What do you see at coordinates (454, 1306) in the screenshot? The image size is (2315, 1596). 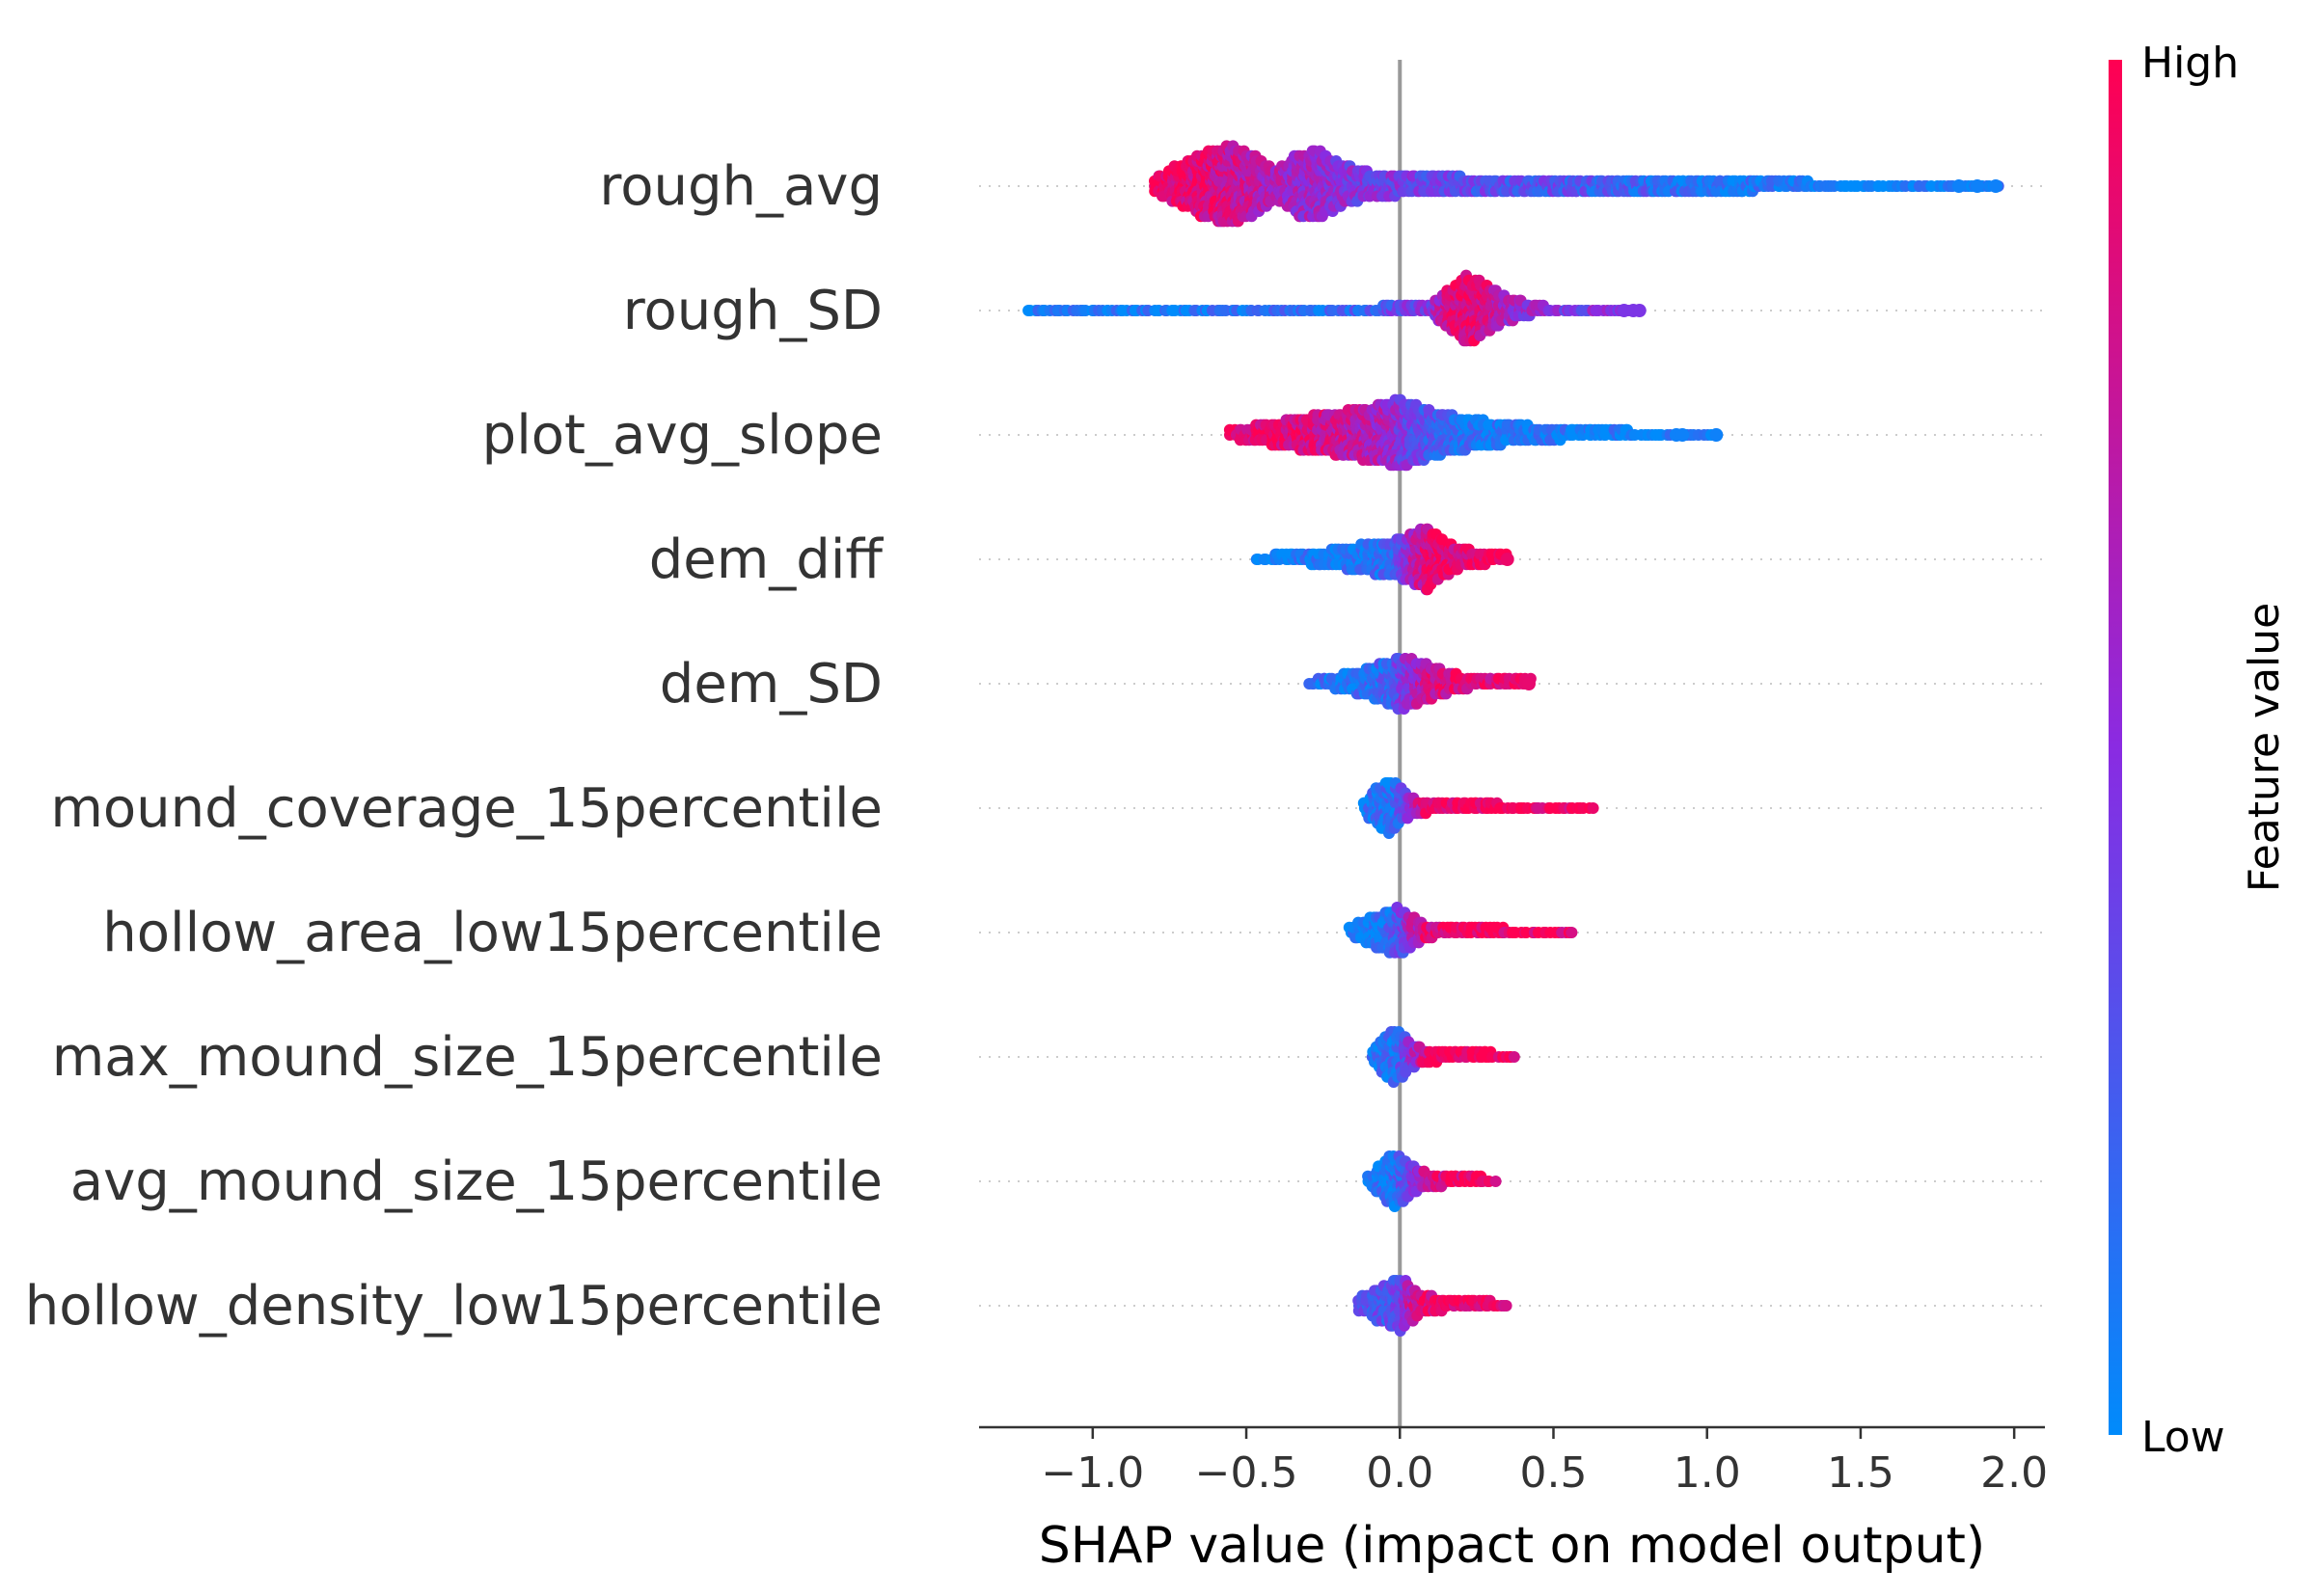 I see `feature-label: hollow_density_low15percentile` at bounding box center [454, 1306].